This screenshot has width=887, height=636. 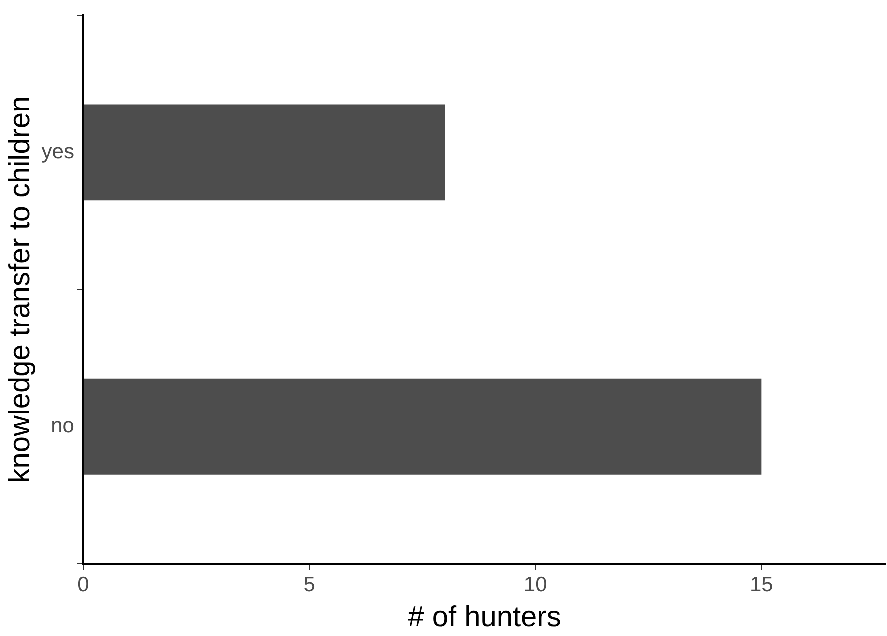 I want to click on y-tick-label: no, so click(x=62, y=426).